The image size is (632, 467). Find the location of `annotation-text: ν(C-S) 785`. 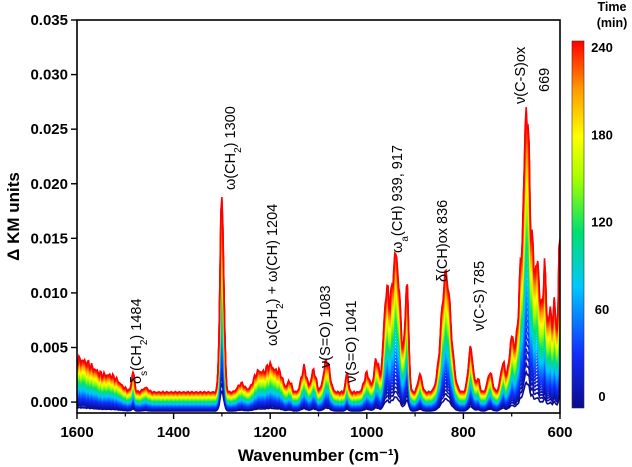

annotation-text: ν(C-S) 785 is located at coordinates (480, 296).